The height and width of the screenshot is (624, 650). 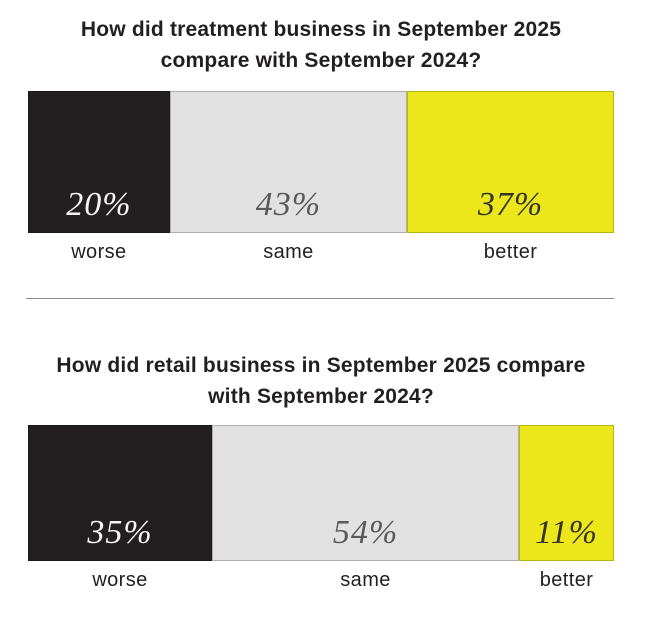 What do you see at coordinates (566, 532) in the screenshot?
I see `segment-value: 11%` at bounding box center [566, 532].